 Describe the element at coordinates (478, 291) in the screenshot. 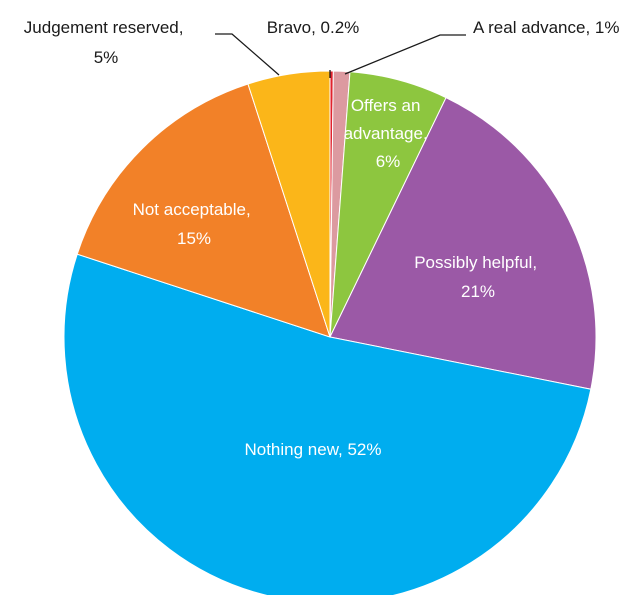

I see `slice-label-possibly-helpful-line-2: 21%` at that location.